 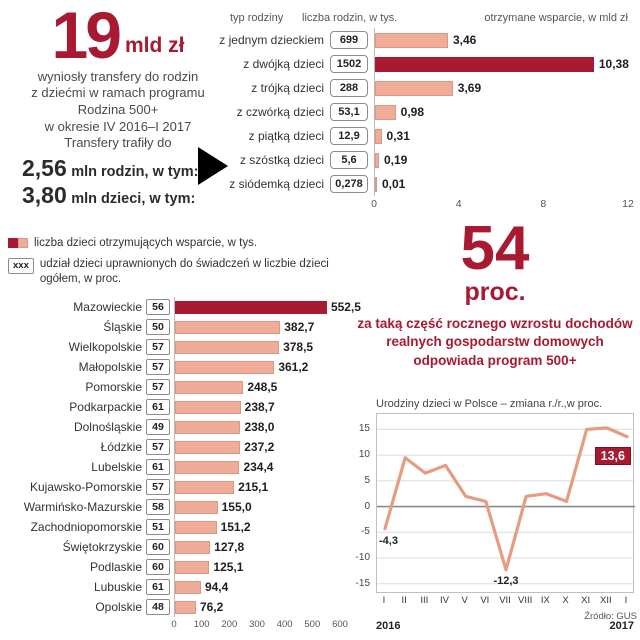 What do you see at coordinates (158, 507) in the screenshot?
I see `reg-badge: 58` at bounding box center [158, 507].